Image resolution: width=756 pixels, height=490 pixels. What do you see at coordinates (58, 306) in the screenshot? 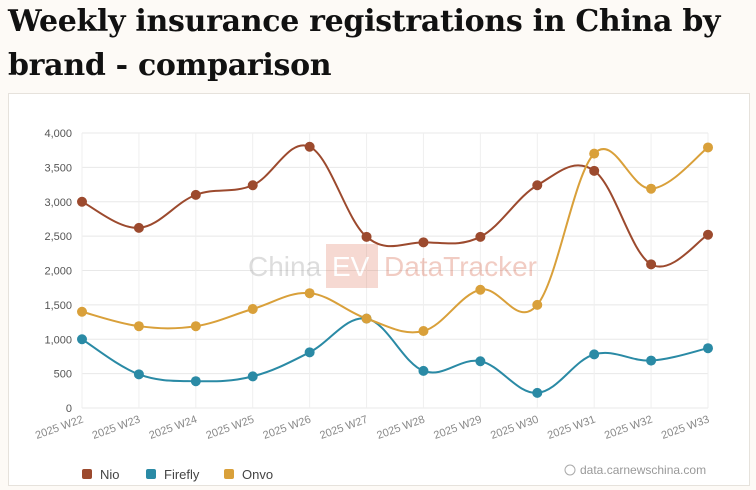
I see `y-tick-label: 1,500` at bounding box center [58, 306].